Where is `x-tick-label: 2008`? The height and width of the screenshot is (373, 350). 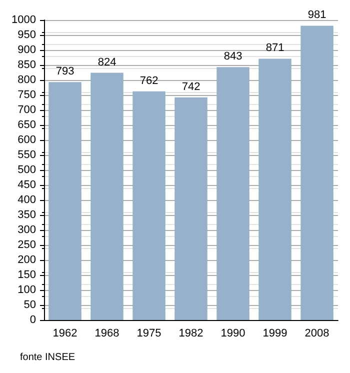
x-tick-label: 2008 is located at coordinates (317, 334).